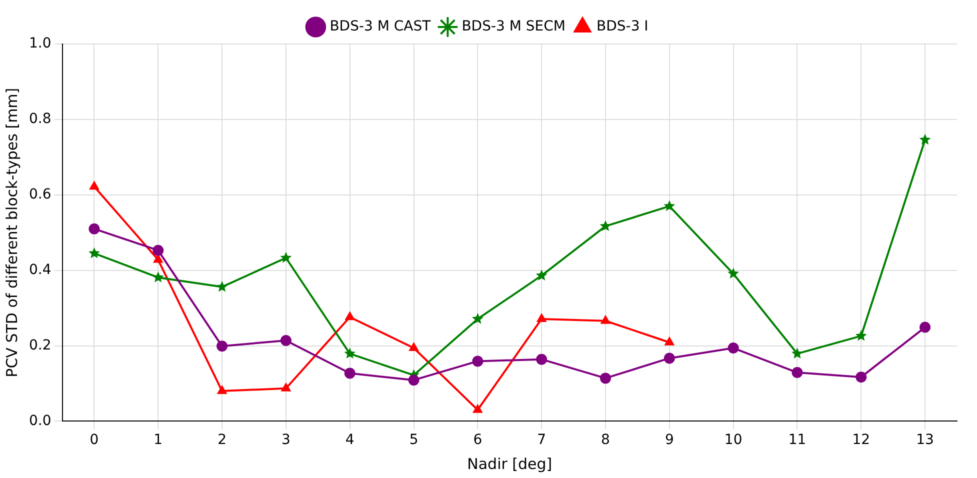  What do you see at coordinates (541, 440) in the screenshot?
I see `x-tick-label: 7` at bounding box center [541, 440].